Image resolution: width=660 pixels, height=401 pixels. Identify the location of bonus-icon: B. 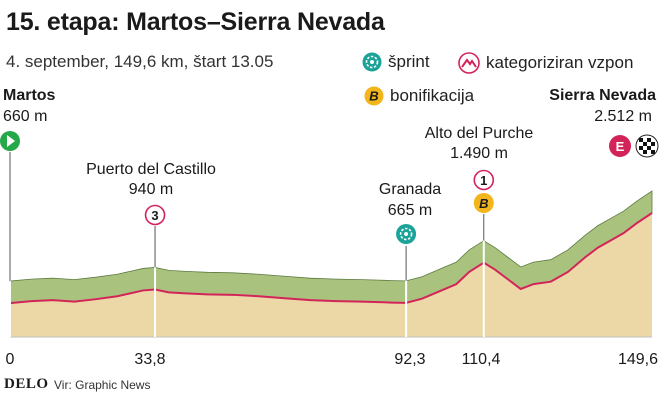
(374, 96).